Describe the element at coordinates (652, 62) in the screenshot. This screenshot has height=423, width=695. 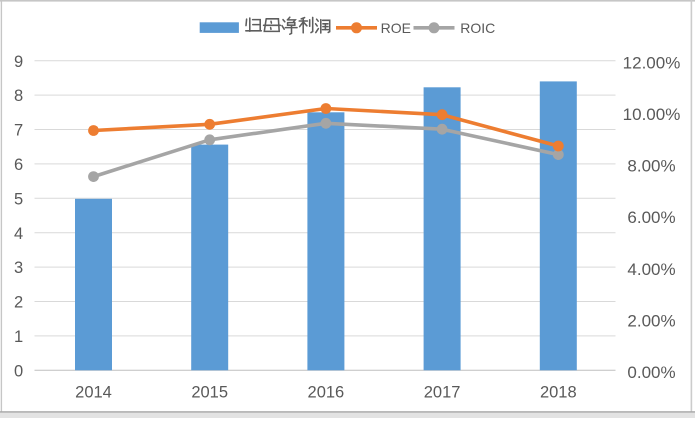
I see `svg-text: 12.00%` at that location.